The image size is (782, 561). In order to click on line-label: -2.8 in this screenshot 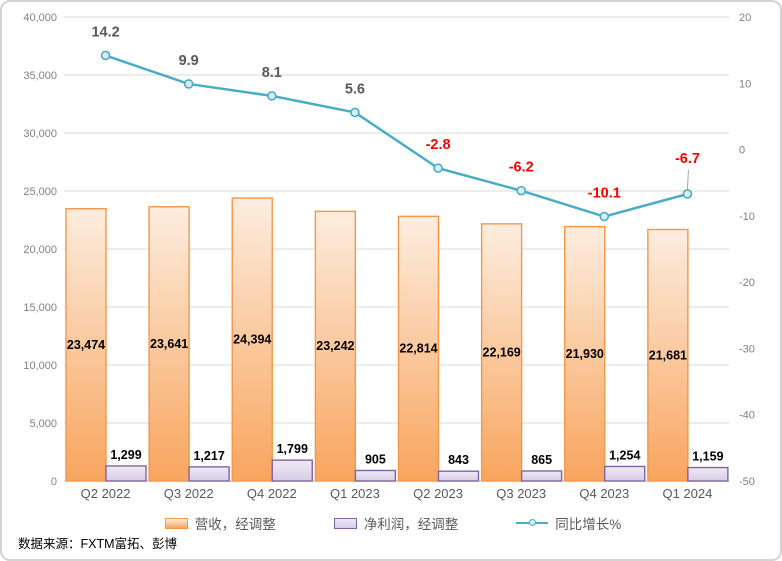, I will do `click(438, 145)`.